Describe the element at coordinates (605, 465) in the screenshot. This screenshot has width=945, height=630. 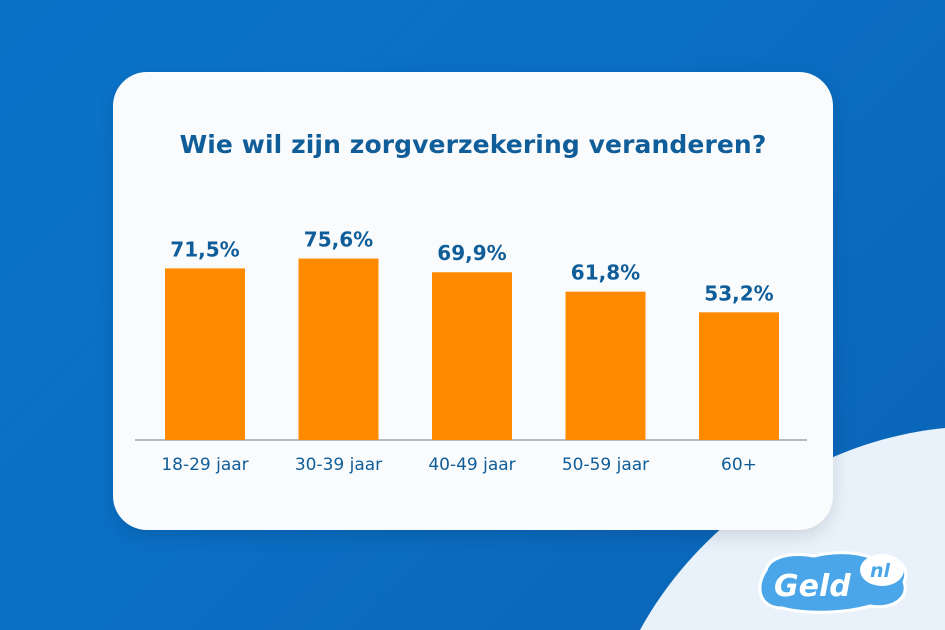
I see `category-label-4: 50-59 jaar` at that location.